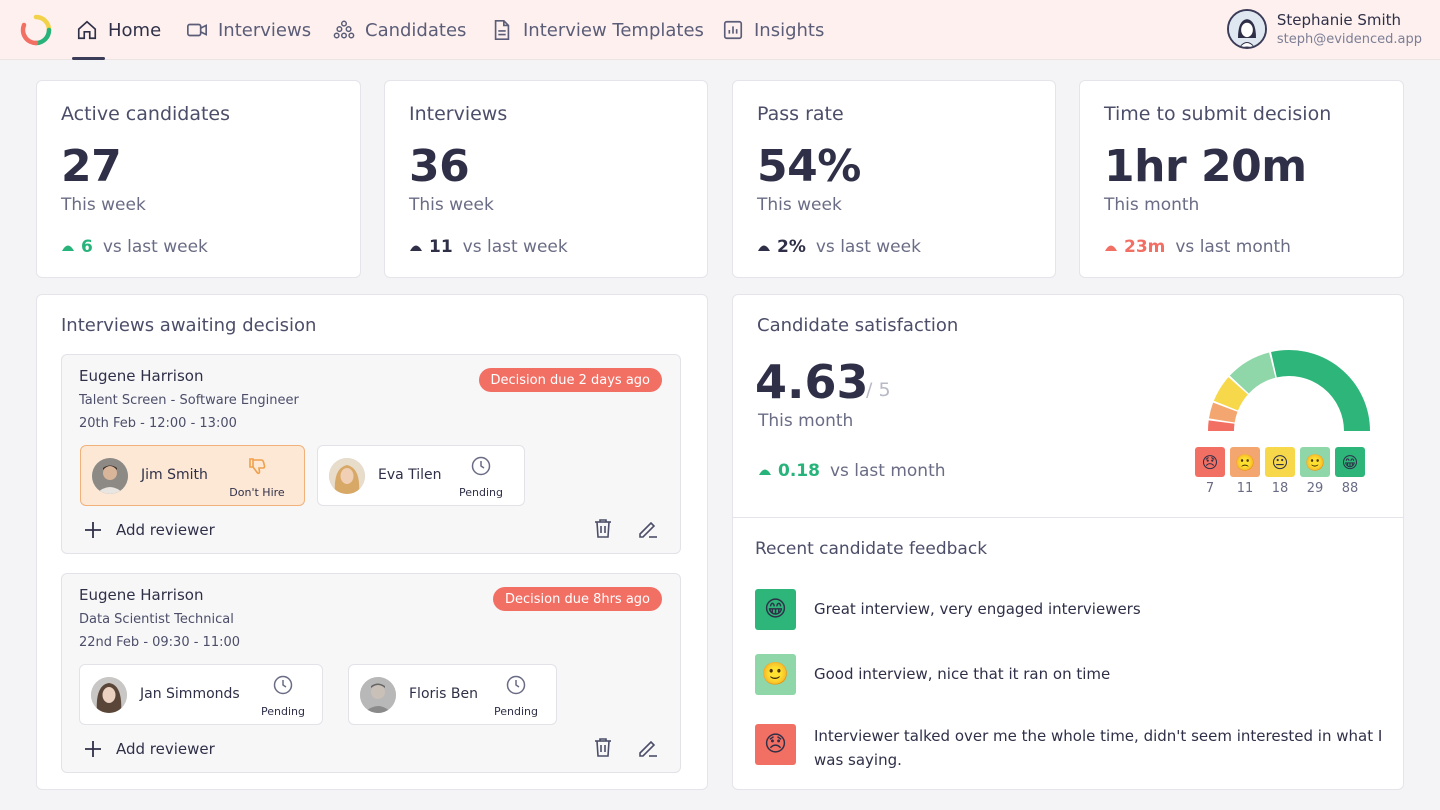 This screenshot has width=1440, height=810. What do you see at coordinates (1233, 247) in the screenshot?
I see `stat-compare: vs last month` at bounding box center [1233, 247].